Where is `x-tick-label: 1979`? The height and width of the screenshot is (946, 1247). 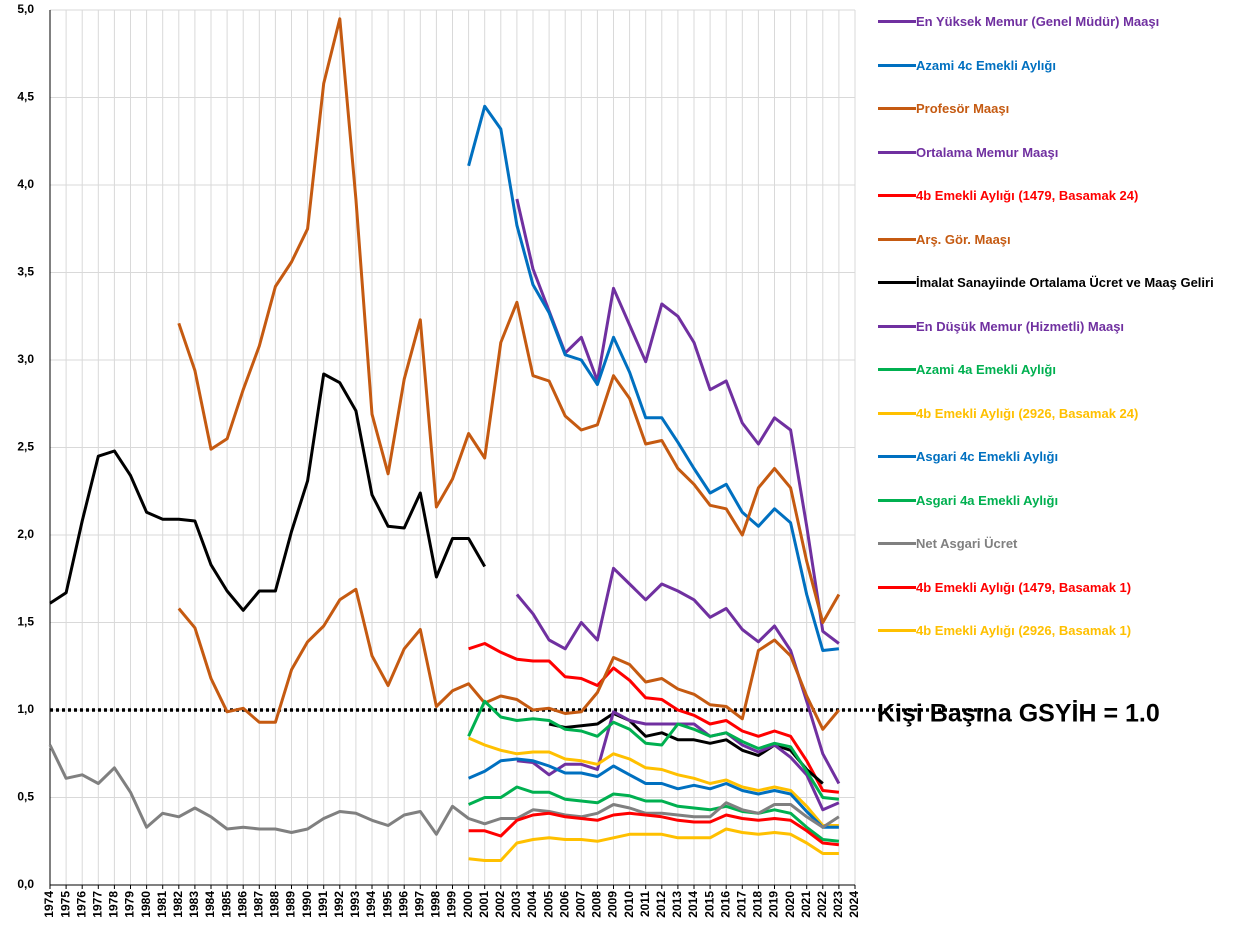
x-tick-label: 1979 is located at coordinates (130, 904).